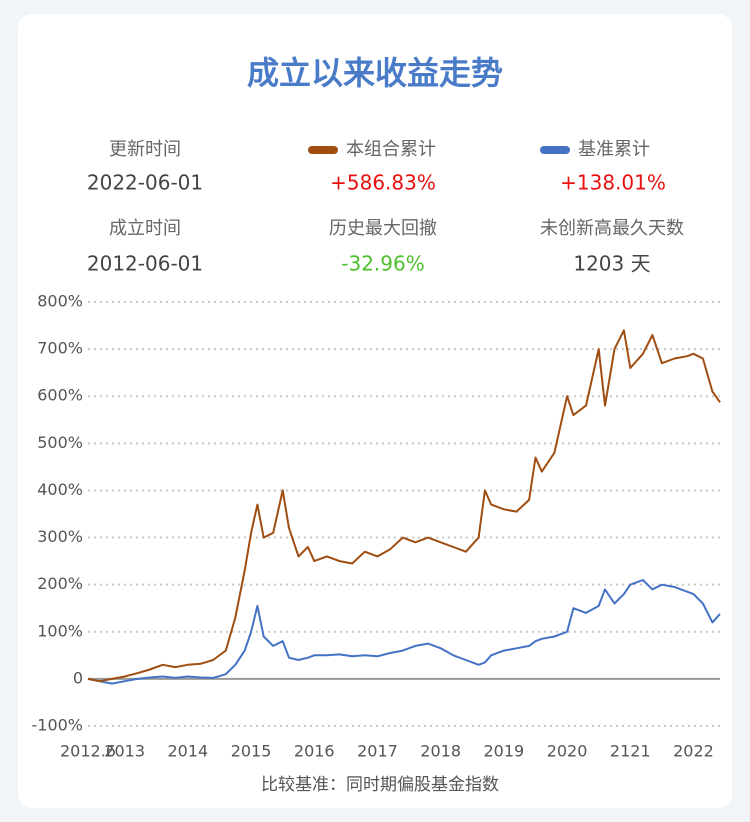 This screenshot has width=750, height=822. I want to click on stat-label: 更新时间, so click(145, 149).